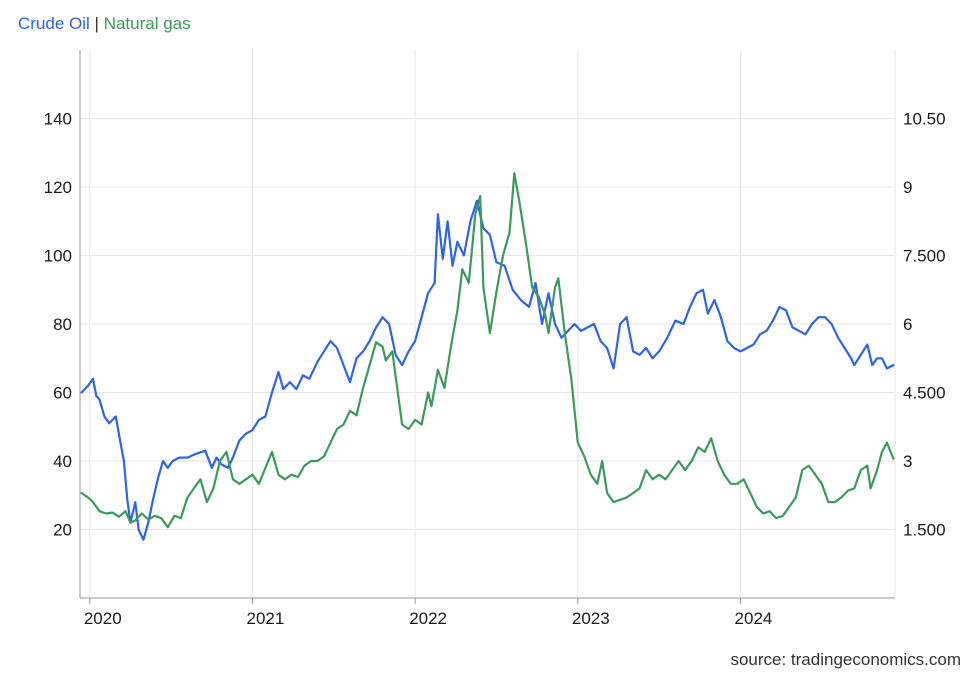 Image resolution: width=975 pixels, height=676 pixels. I want to click on x-tick-label: 2020, so click(103, 618).